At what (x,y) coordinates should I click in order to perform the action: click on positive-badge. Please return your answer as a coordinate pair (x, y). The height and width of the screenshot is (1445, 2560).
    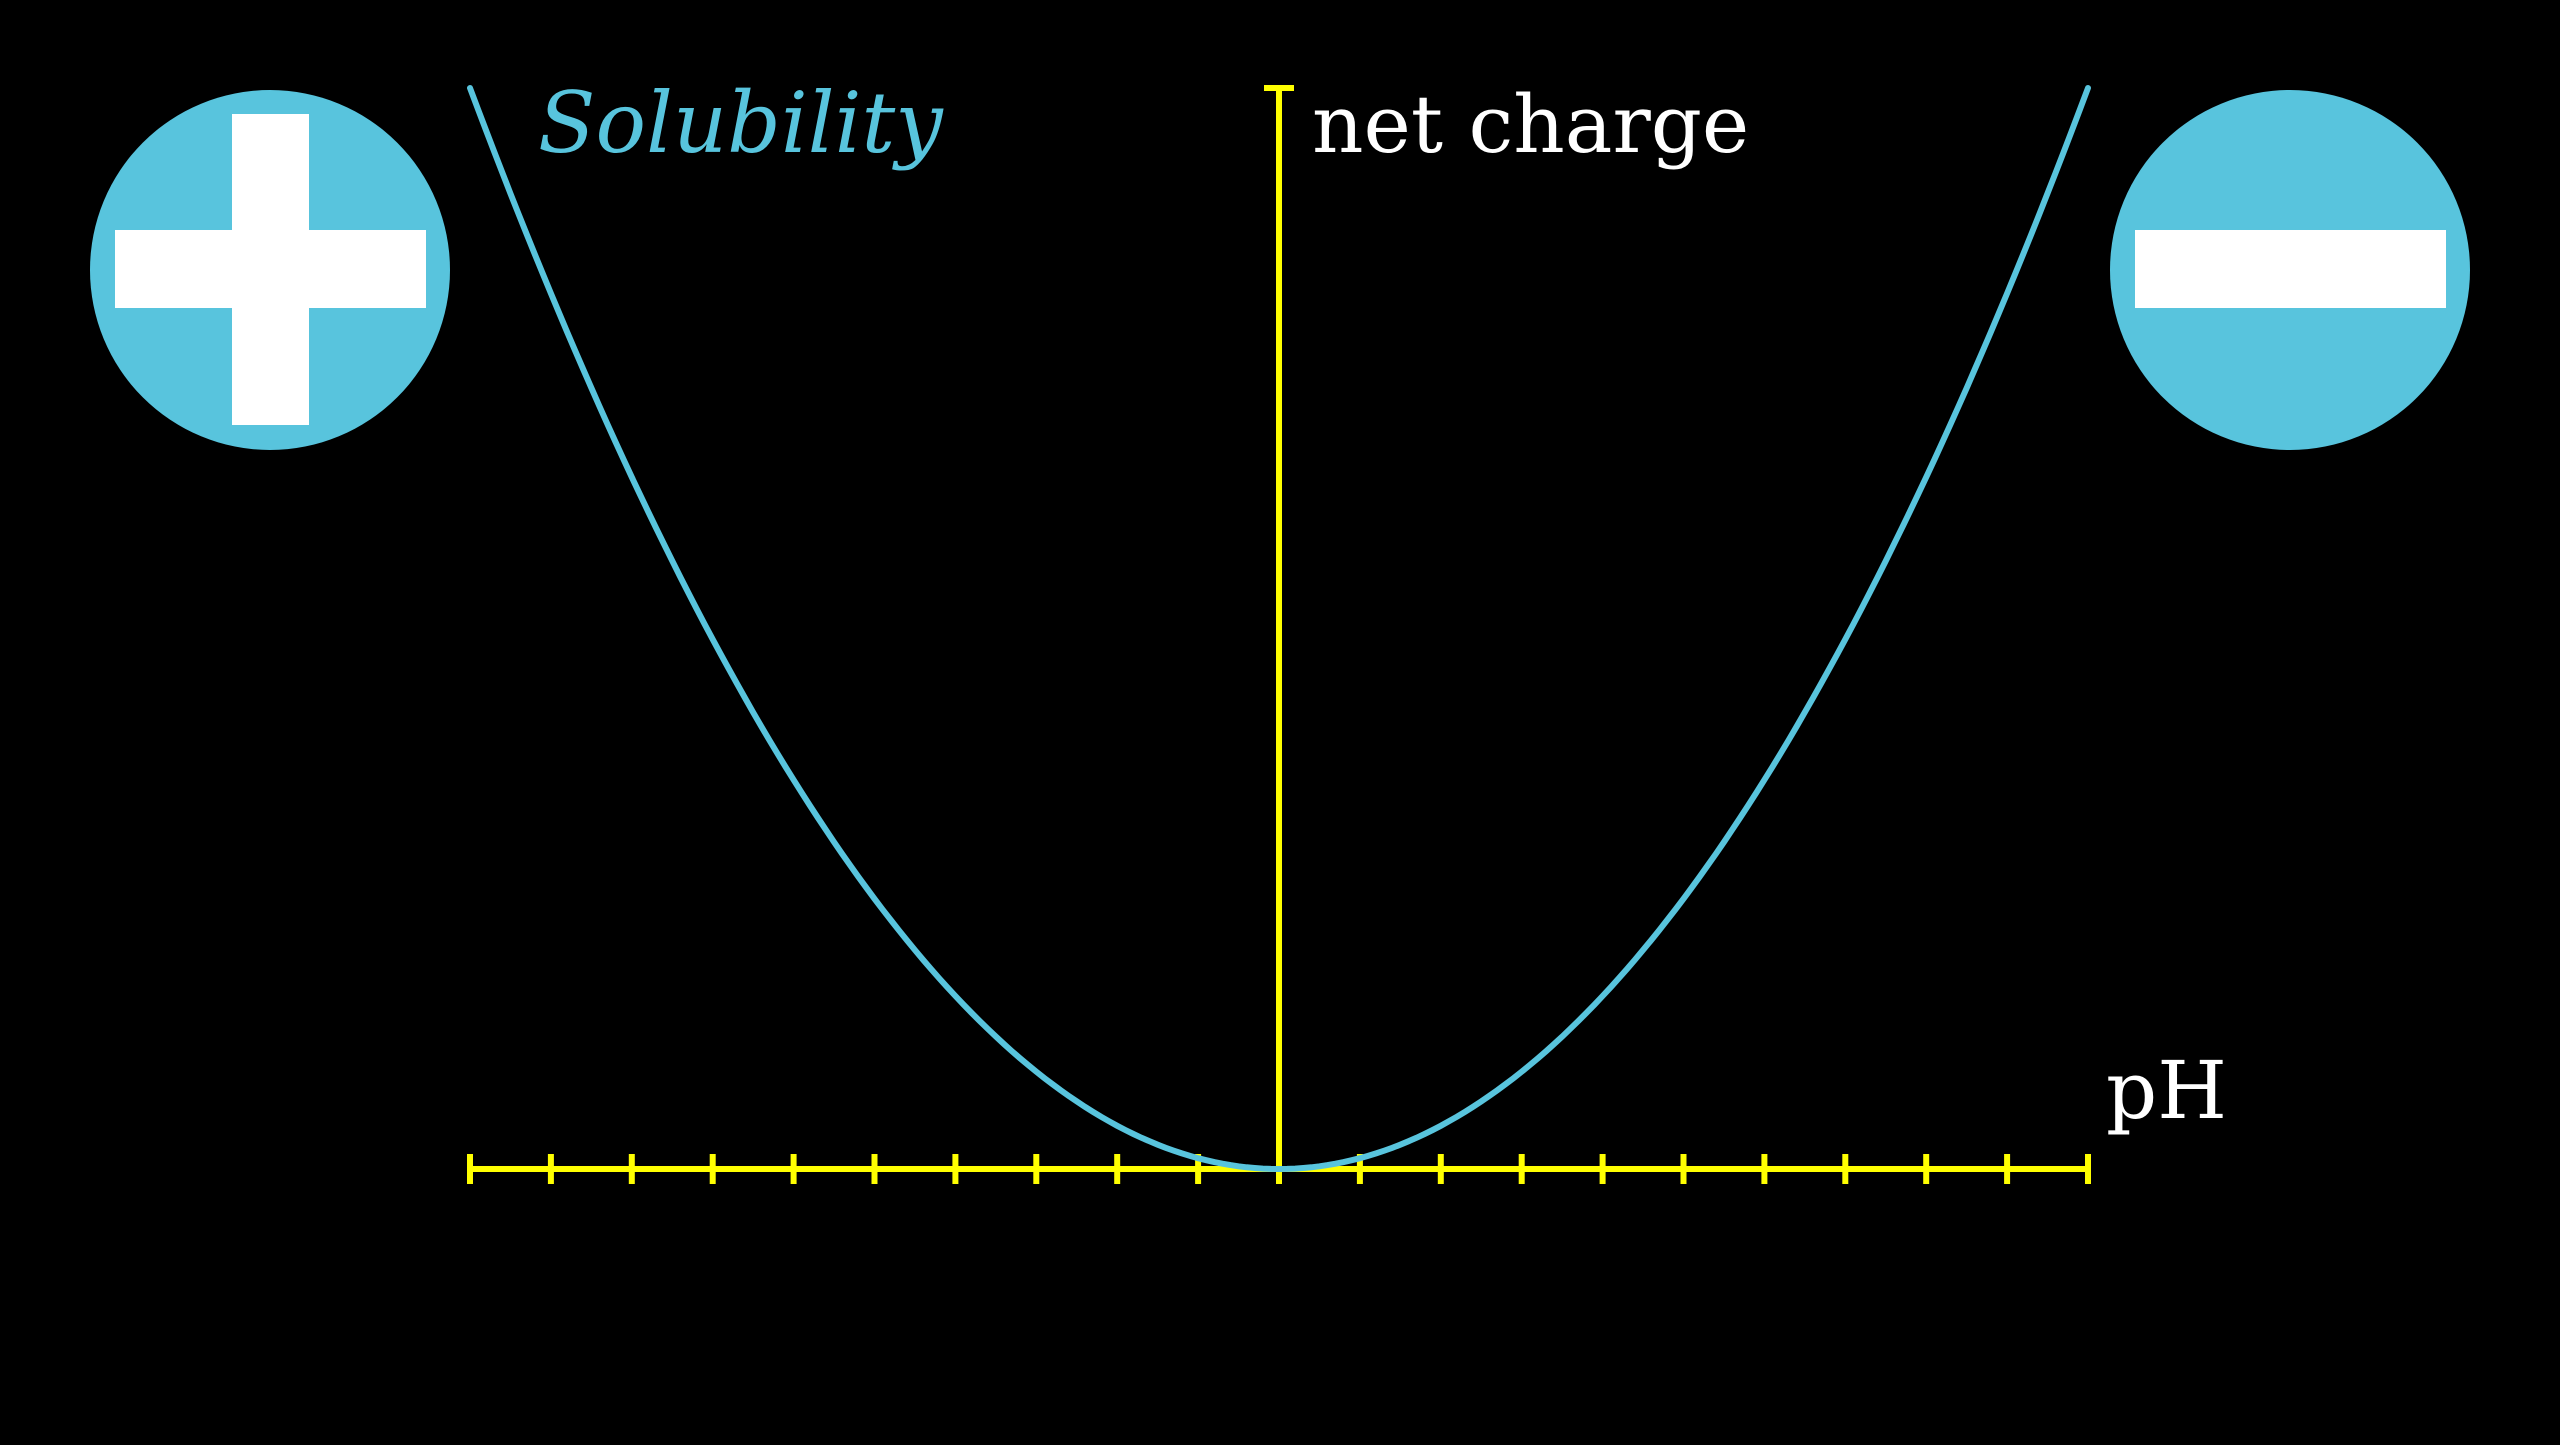
    Looking at the image, I should click on (270, 270).